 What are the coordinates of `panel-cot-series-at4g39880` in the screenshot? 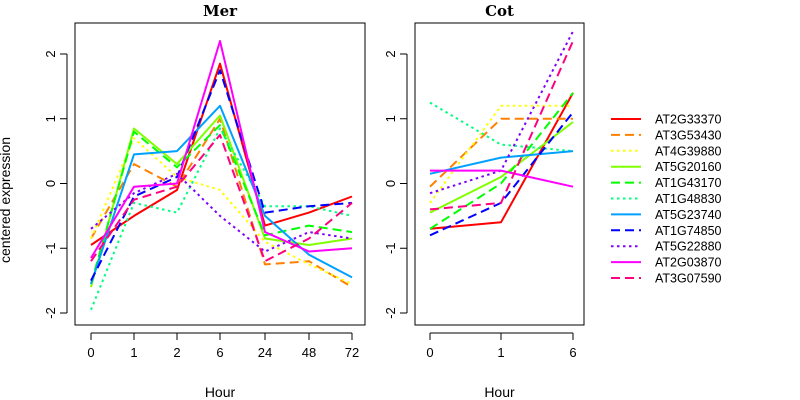 It's located at (501, 154).